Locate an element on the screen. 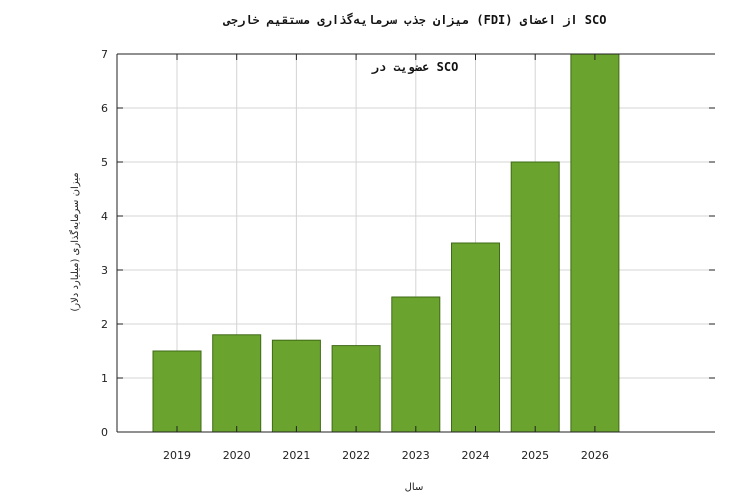 This screenshot has height=503, width=748. x-tick-label: 2025 is located at coordinates (535, 455).